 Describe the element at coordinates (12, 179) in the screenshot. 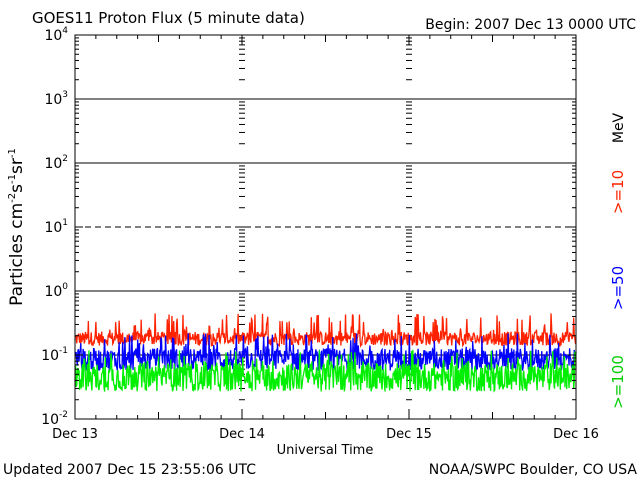

I see `y-axis-unit-exp-2: -1` at that location.